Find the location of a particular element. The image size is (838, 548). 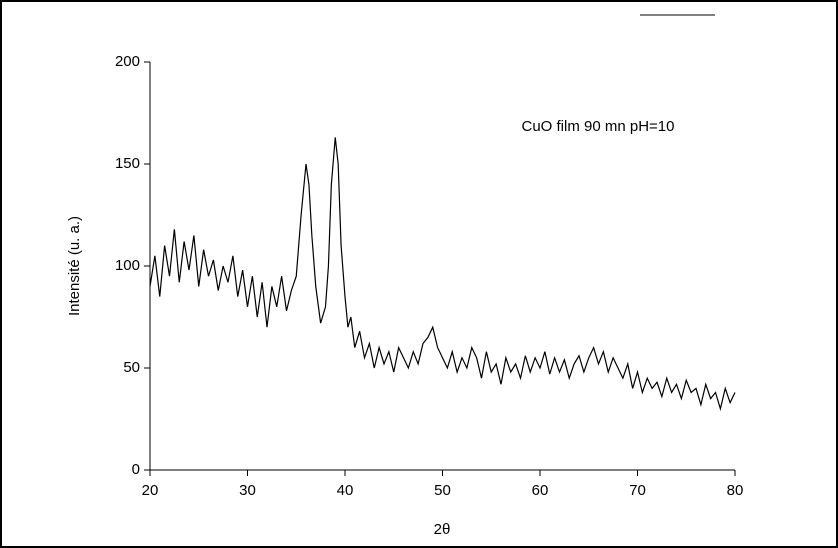

x-tick-label: 40 is located at coordinates (345, 490).